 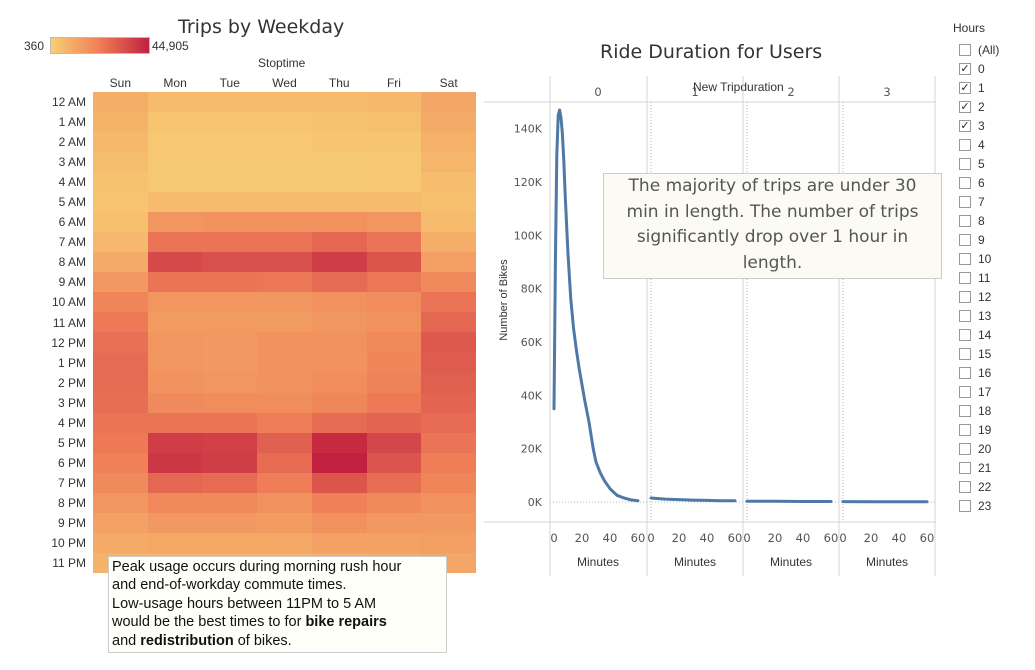 What do you see at coordinates (994, 410) in the screenshot?
I see `hour-filter-item: 18` at bounding box center [994, 410].